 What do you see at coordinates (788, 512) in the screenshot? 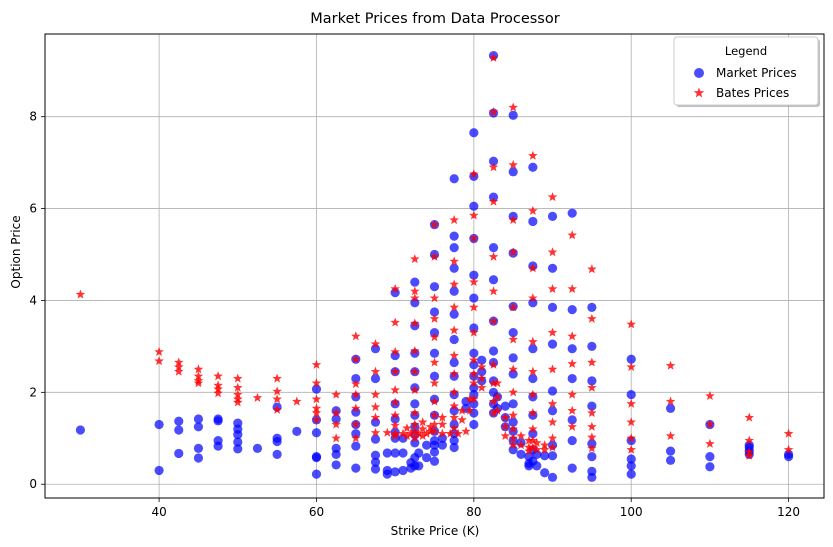
I see `x-tick-label: 120` at bounding box center [788, 512].